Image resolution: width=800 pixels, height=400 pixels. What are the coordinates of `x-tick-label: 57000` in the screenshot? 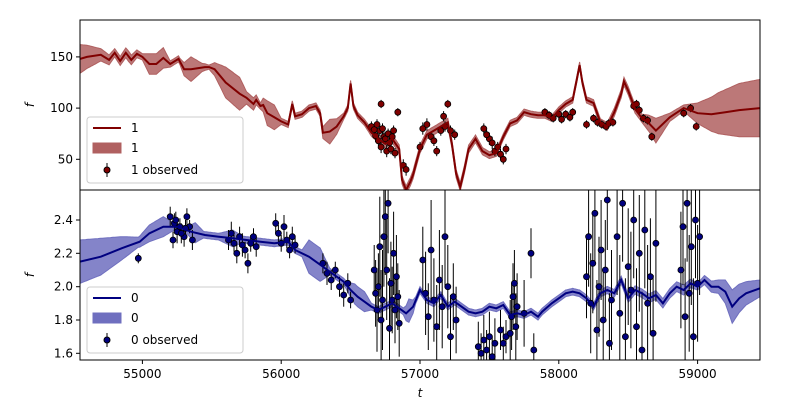 It's located at (420, 374).